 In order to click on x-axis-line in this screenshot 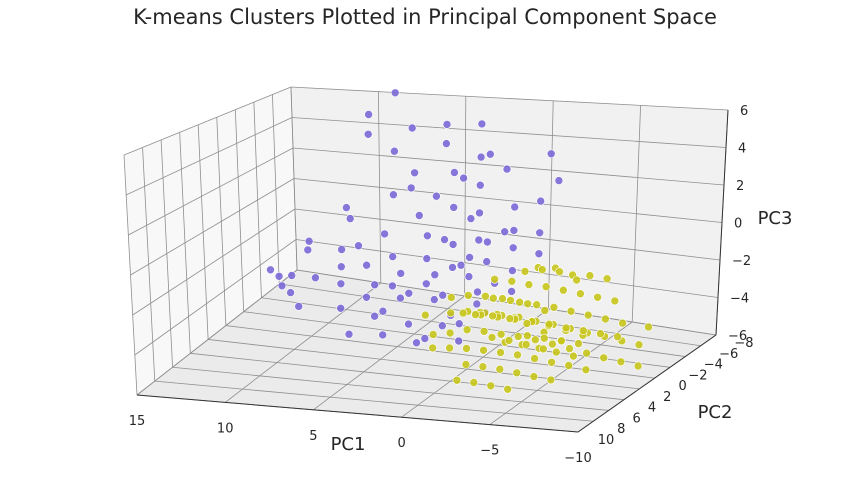, I will do `click(357, 413)`.